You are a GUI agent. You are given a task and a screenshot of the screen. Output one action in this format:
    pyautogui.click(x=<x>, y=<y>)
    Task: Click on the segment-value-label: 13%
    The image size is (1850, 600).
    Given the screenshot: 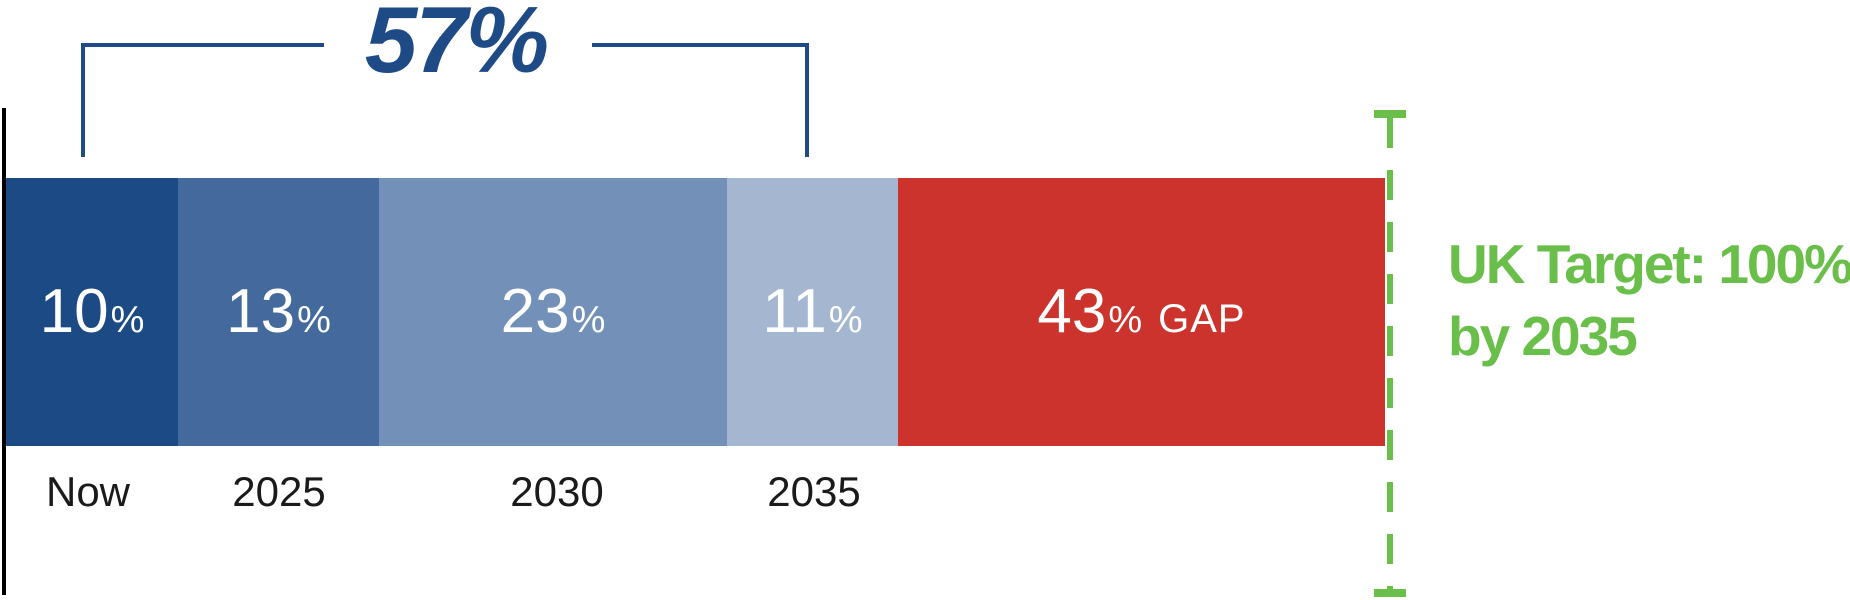 What is the action you would take?
    pyautogui.click(x=278, y=311)
    